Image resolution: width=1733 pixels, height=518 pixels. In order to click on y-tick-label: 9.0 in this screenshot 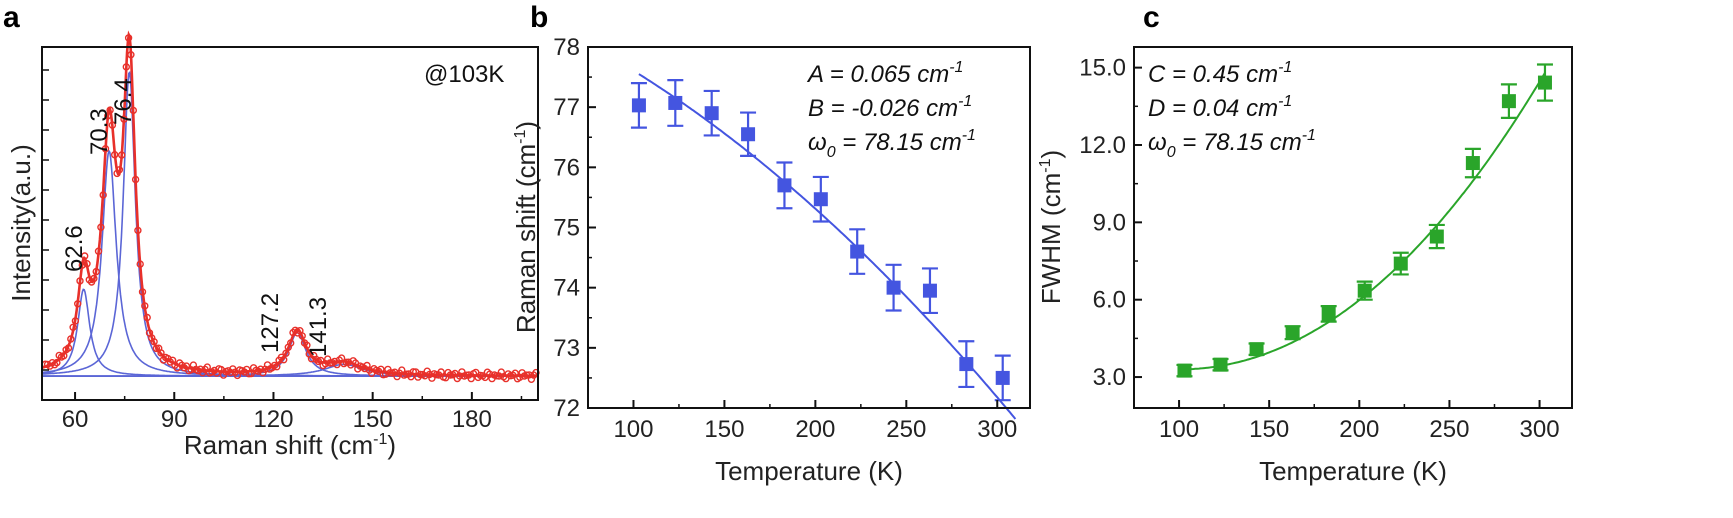, I will do `click(1109, 222)`.